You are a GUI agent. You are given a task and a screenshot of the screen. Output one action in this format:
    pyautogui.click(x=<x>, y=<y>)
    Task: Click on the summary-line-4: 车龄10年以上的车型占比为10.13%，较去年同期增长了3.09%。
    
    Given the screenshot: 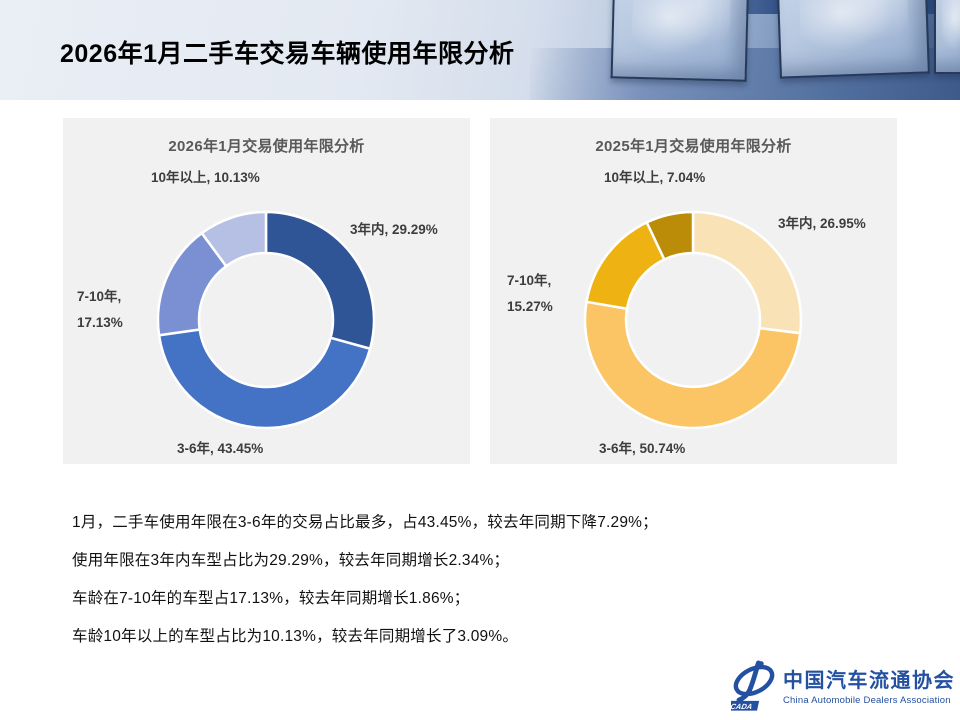 What is the action you would take?
    pyautogui.click(x=295, y=636)
    